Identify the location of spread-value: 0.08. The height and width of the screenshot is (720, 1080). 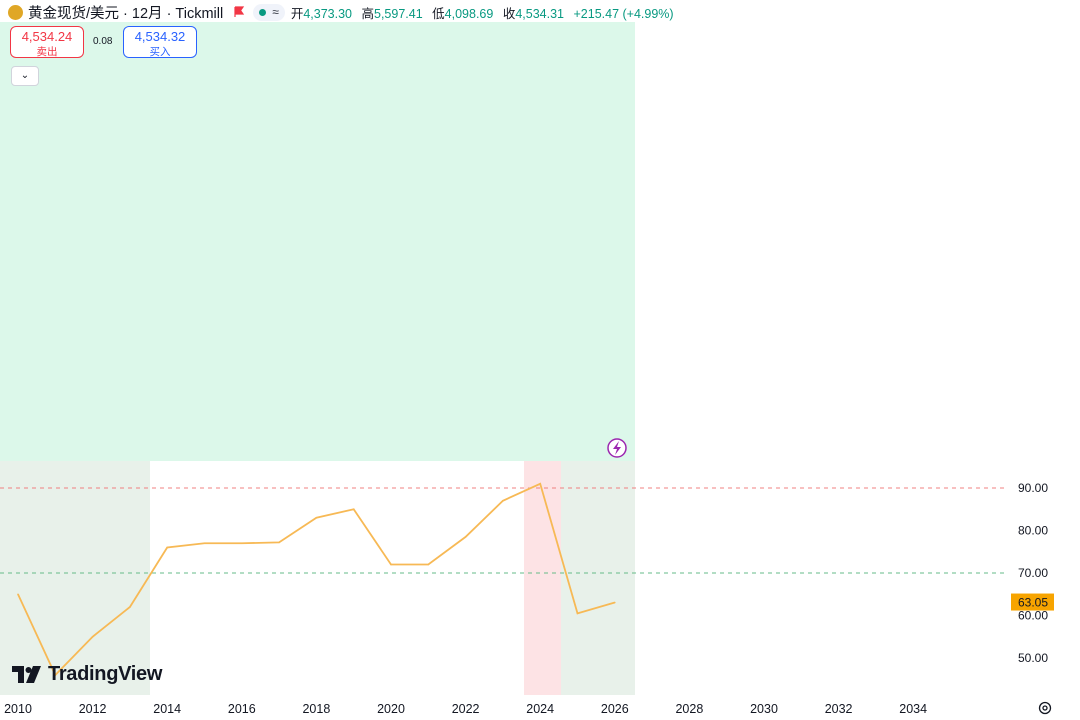
(103, 41).